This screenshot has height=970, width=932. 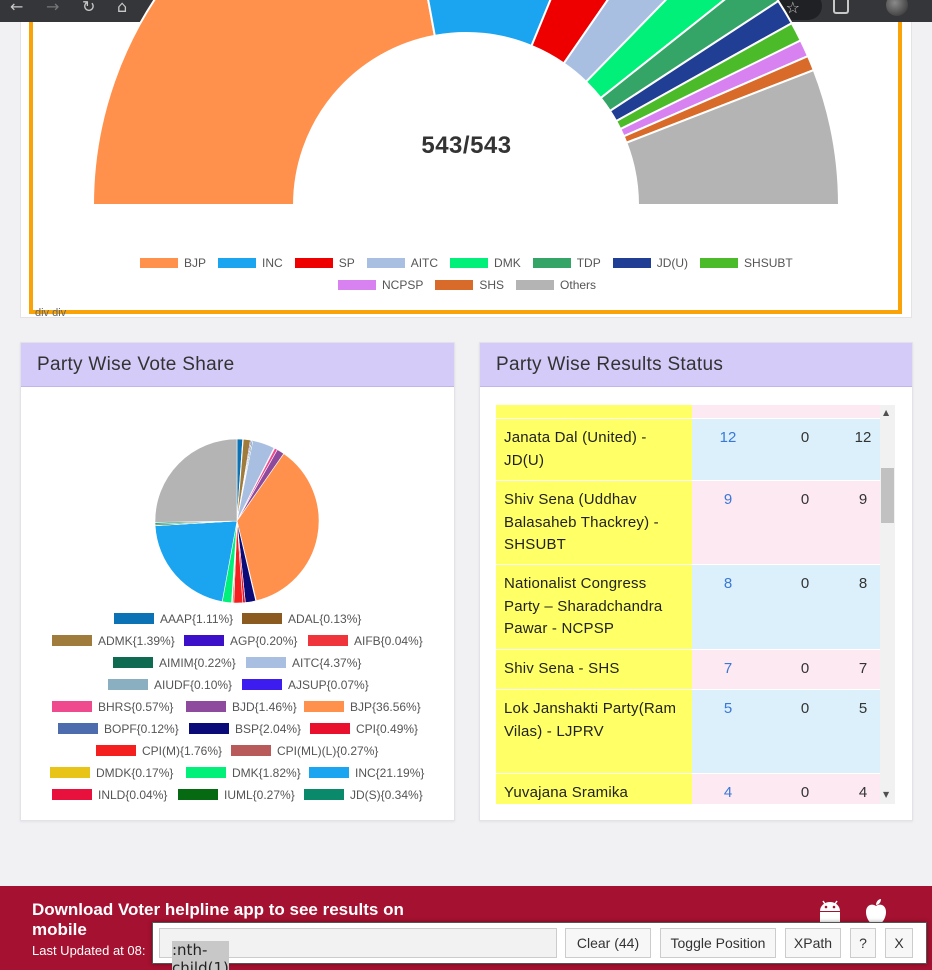 What do you see at coordinates (718, 943) in the screenshot?
I see `toggle-position-button: Toggle Position` at bounding box center [718, 943].